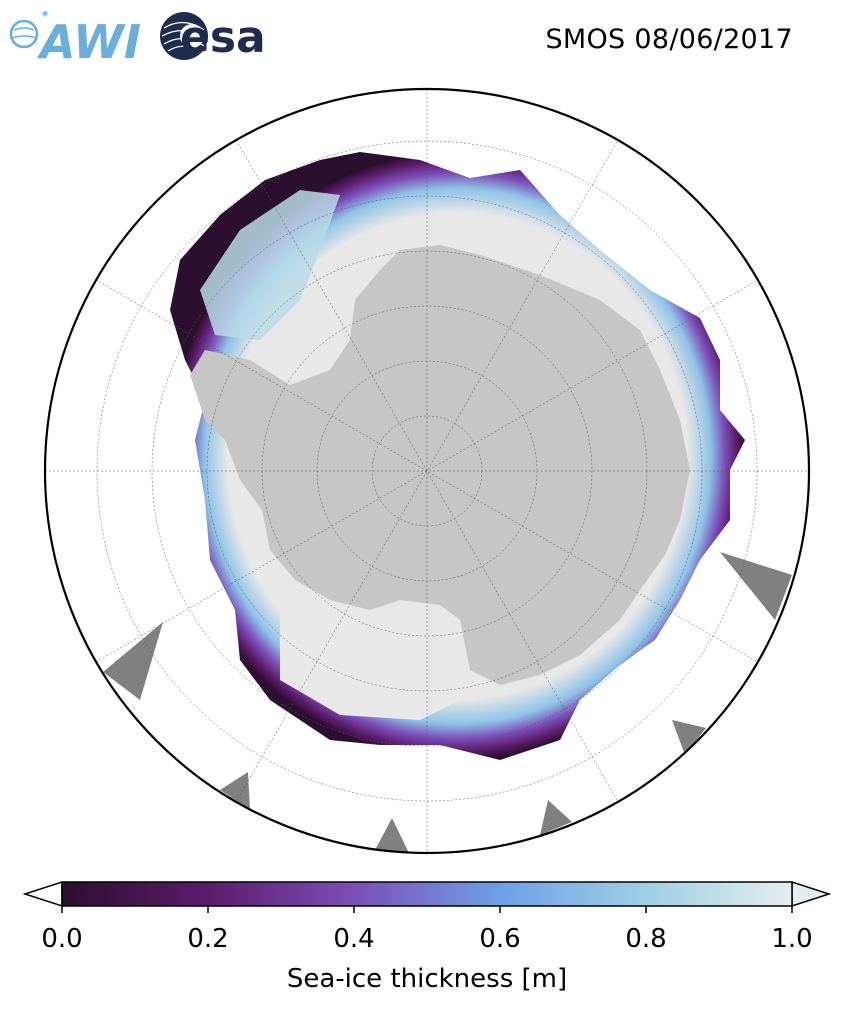 Image resolution: width=854 pixels, height=1026 pixels. Describe the element at coordinates (270, 265) in the screenshot. I see `weddell-thick-ice` at that location.